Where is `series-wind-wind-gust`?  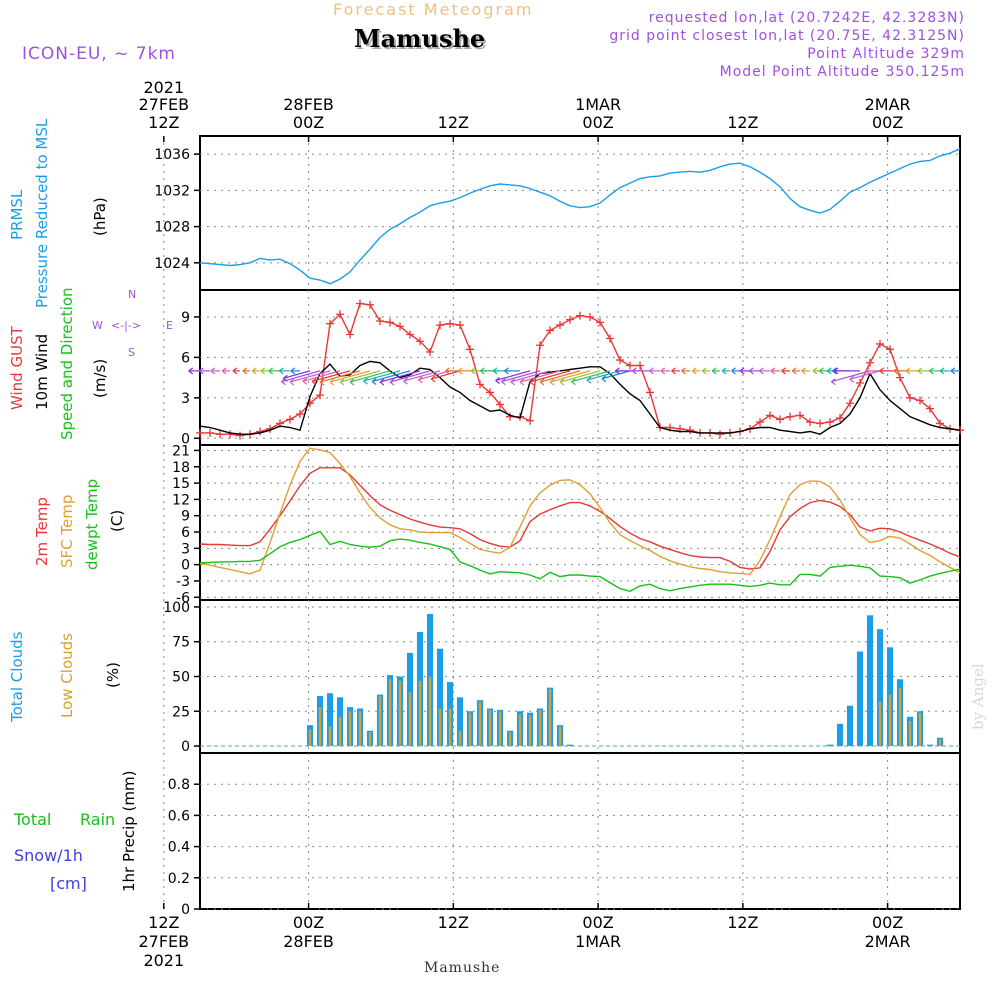
series-wind-wind-gust is located at coordinates (580, 369).